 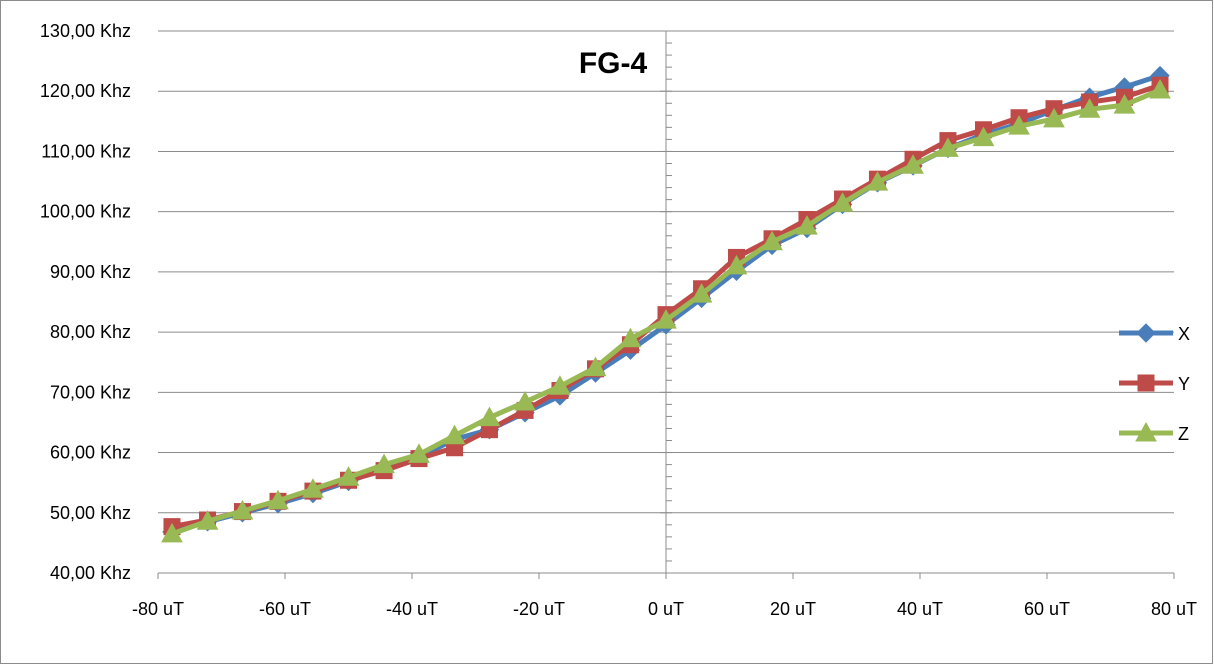 I want to click on x-tick-label: 20 uT, so click(x=793, y=609).